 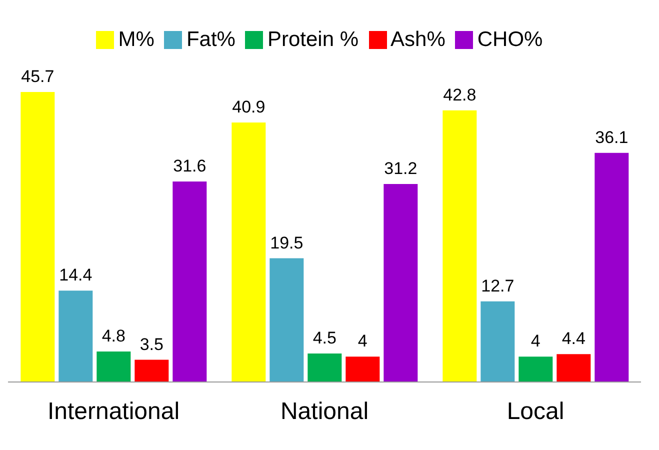 What do you see at coordinates (459, 94) in the screenshot?
I see `data-label: 42.8` at bounding box center [459, 94].